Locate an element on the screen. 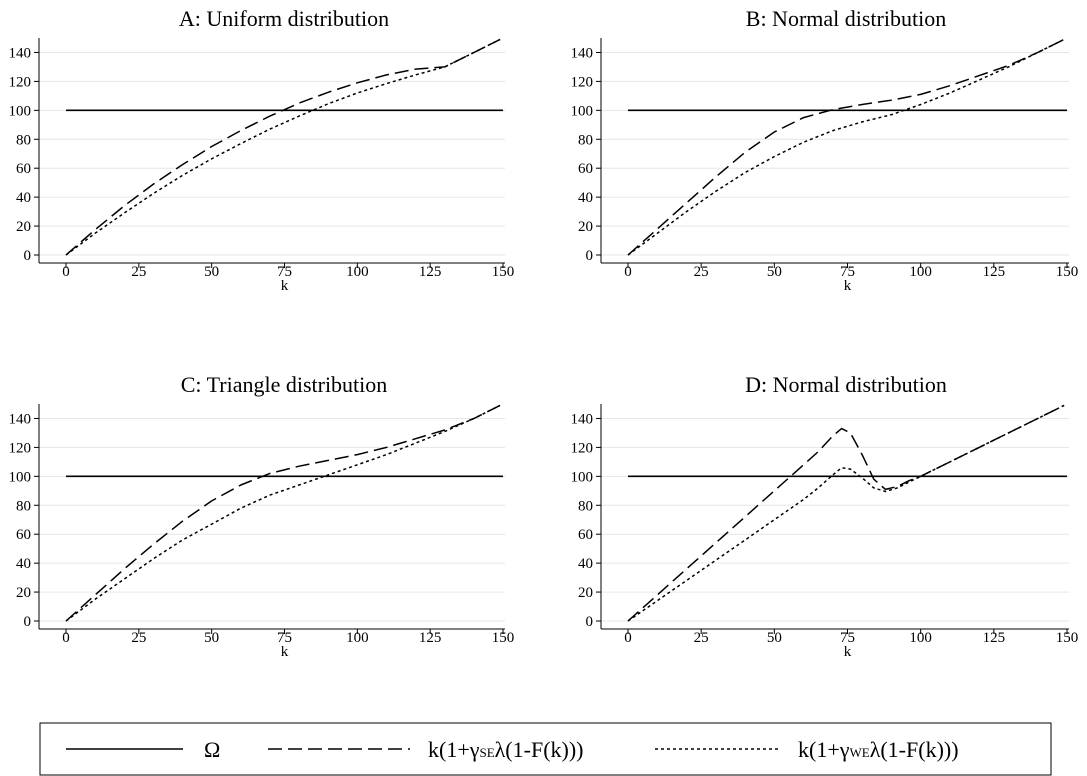 The image size is (1087, 776). legend-label: k(1+γWEλ(1-F(k))) is located at coordinates (878, 749).